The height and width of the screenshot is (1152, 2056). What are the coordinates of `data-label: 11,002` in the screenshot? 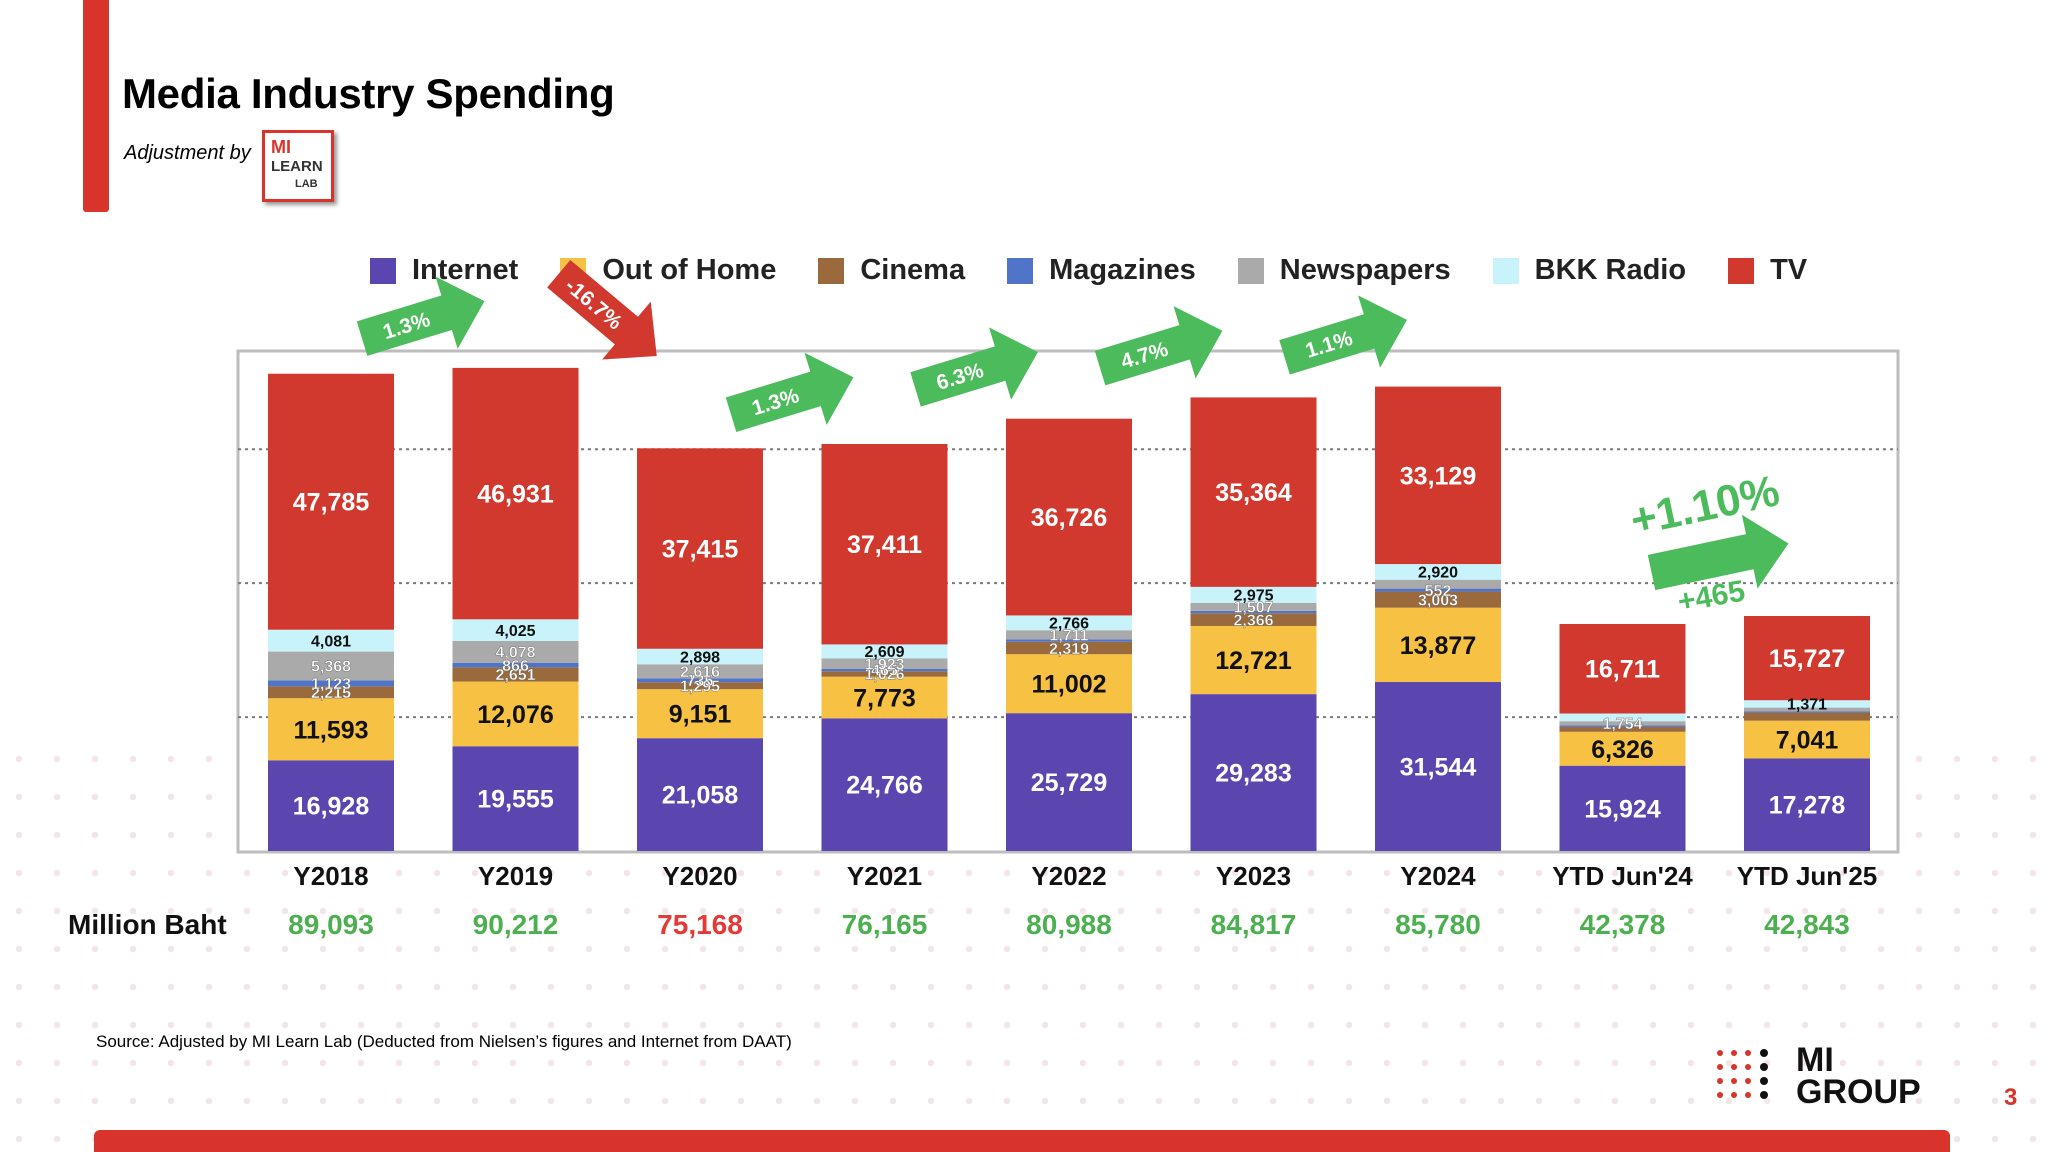 It's located at (1068, 685).